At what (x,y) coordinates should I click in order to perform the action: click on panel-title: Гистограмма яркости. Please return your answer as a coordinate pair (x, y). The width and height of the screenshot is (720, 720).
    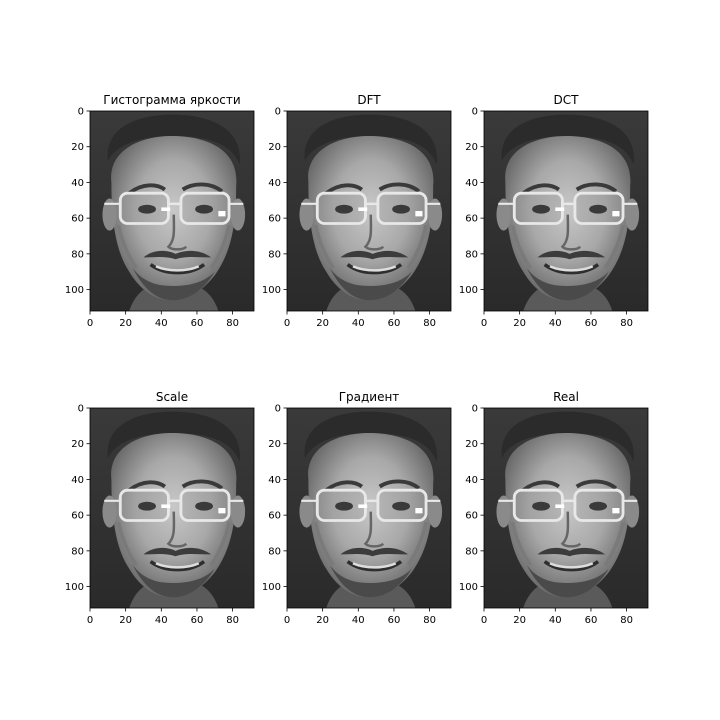
    Looking at the image, I should click on (171, 100).